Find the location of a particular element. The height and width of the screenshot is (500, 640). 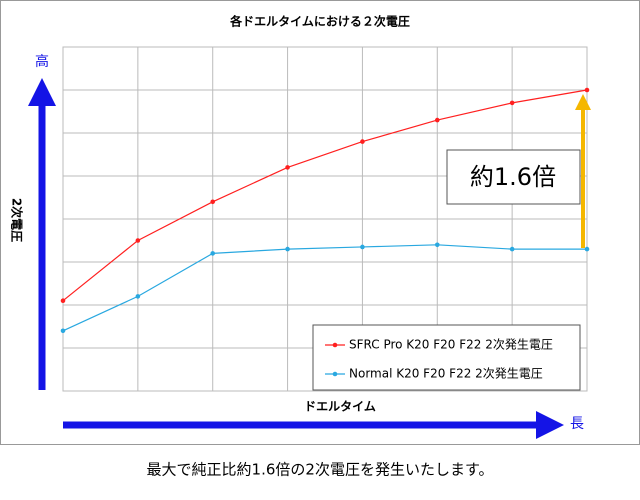

x-axis-label: ドエルタイム is located at coordinates (340, 407).